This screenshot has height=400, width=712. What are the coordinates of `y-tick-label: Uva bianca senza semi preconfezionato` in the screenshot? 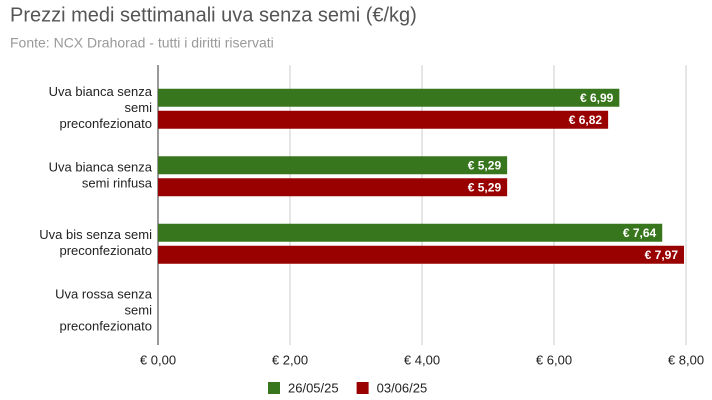 It's located at (101, 107).